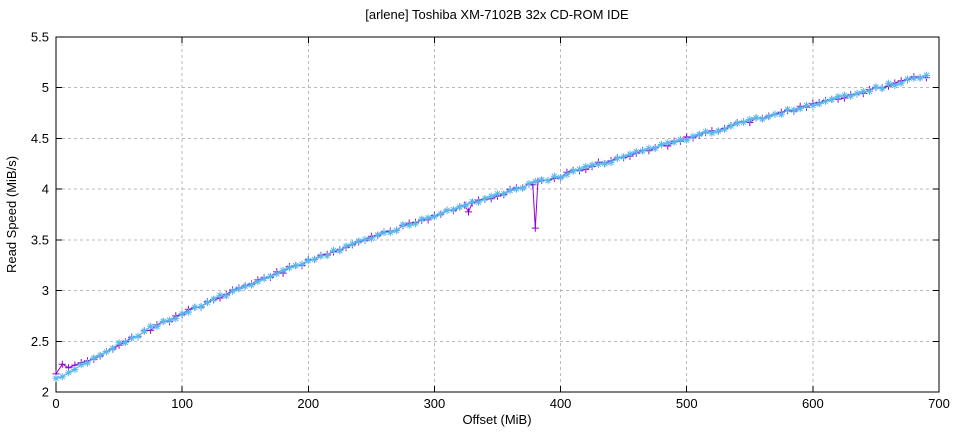 The width and height of the screenshot is (960, 432). Describe the element at coordinates (45, 392) in the screenshot. I see `y-tick-label: 2` at that location.